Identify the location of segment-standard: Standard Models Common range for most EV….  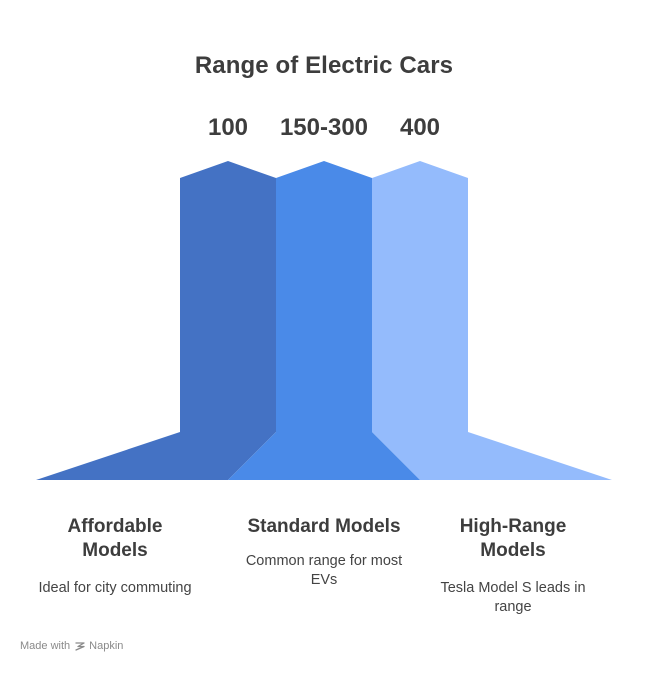
(324, 552).